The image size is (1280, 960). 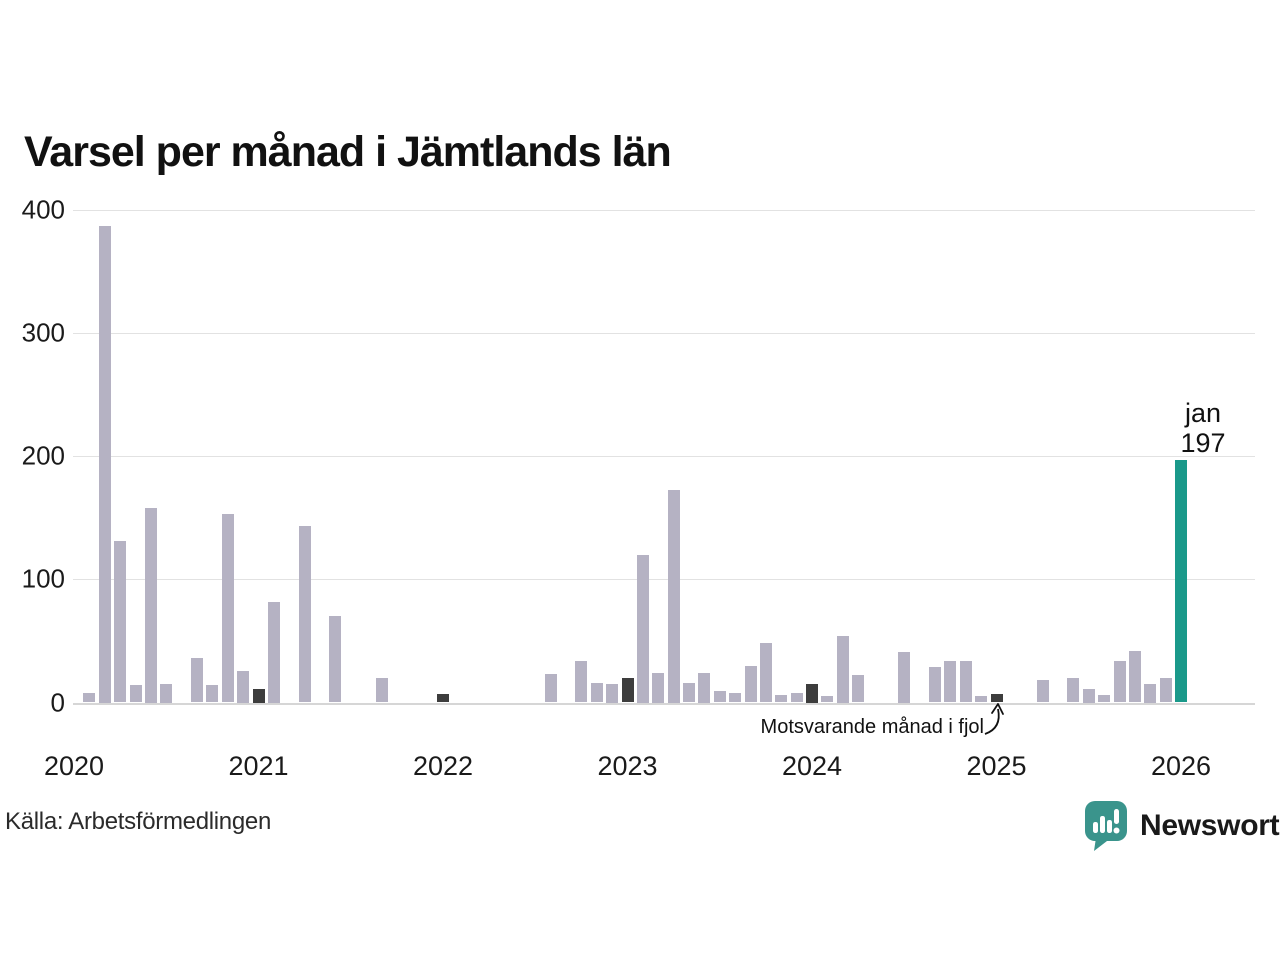 I want to click on x-tick-label-2020: 2020, so click(x=74, y=766).